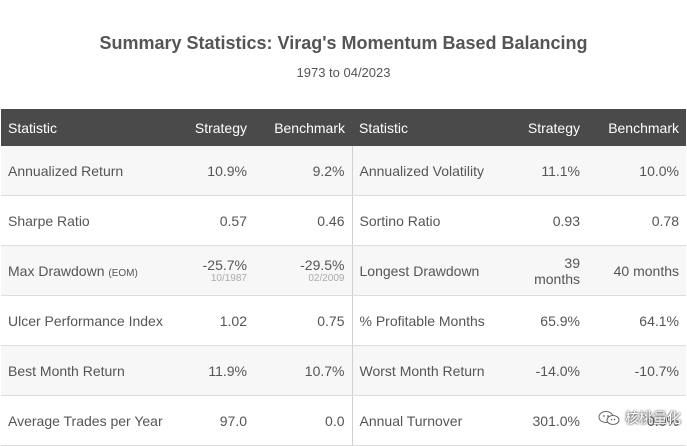  I want to click on benchmark-value: -29.5% 02/2009, so click(303, 270).